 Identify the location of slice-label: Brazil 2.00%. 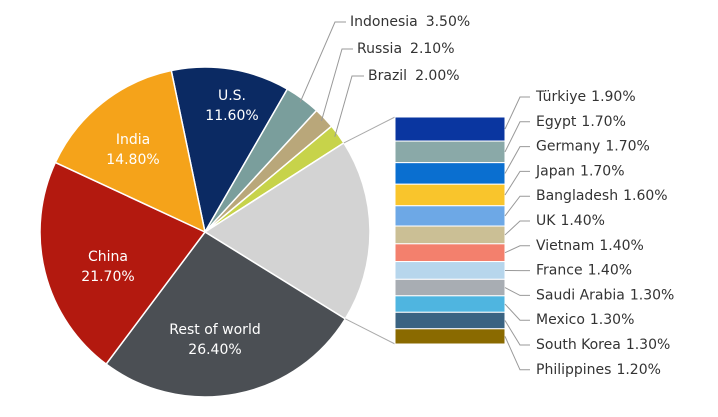
(414, 76).